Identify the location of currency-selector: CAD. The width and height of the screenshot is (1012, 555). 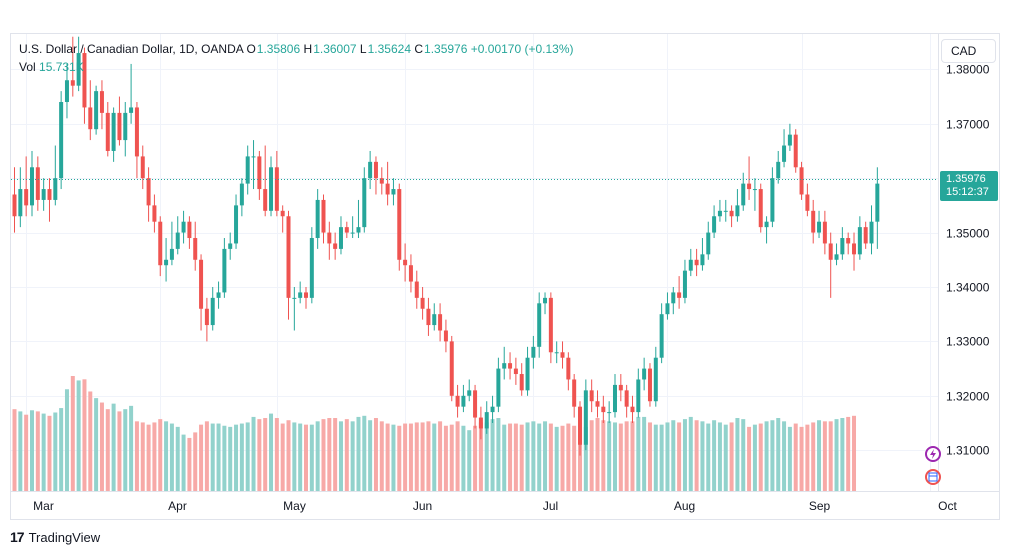
(968, 51).